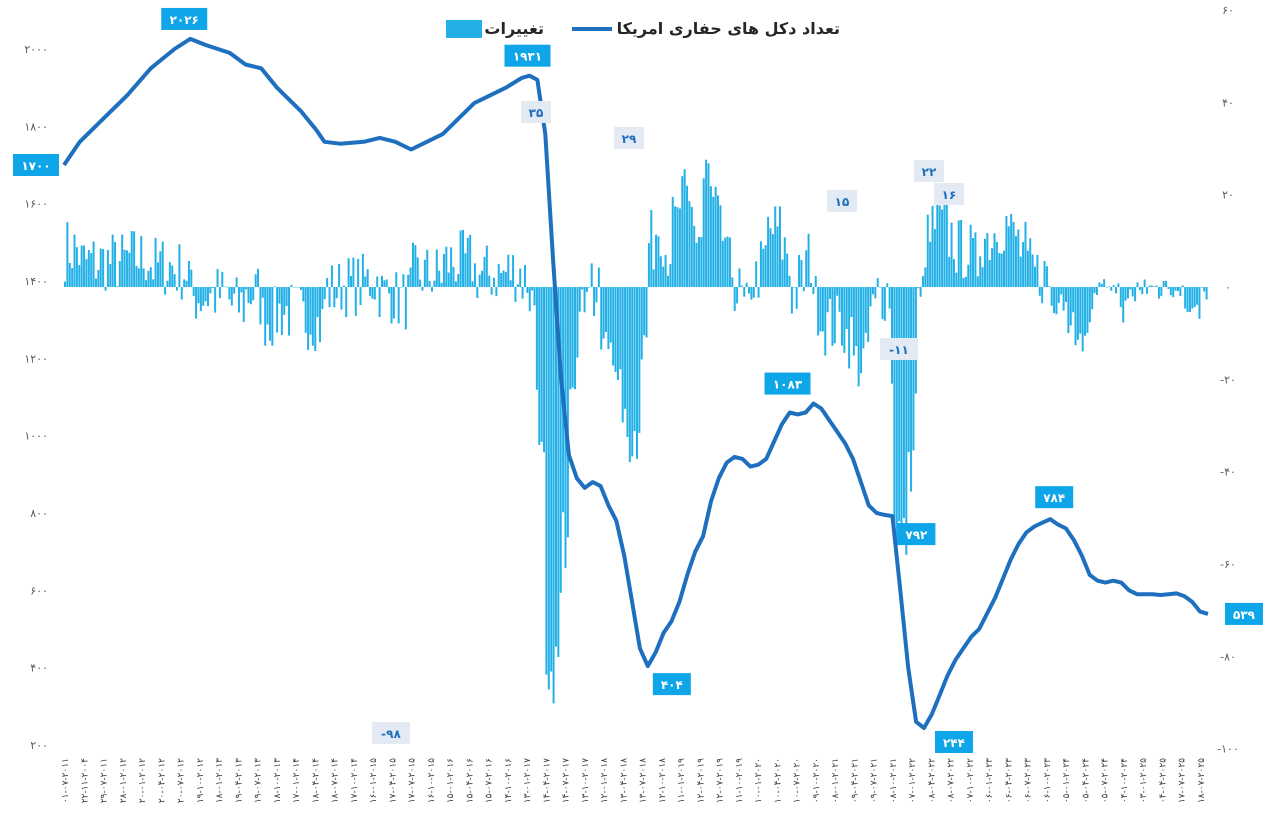 This screenshot has width=1280, height=836. What do you see at coordinates (39, 513) in the screenshot?
I see `left-tick-label: ۸۰۰` at bounding box center [39, 513].